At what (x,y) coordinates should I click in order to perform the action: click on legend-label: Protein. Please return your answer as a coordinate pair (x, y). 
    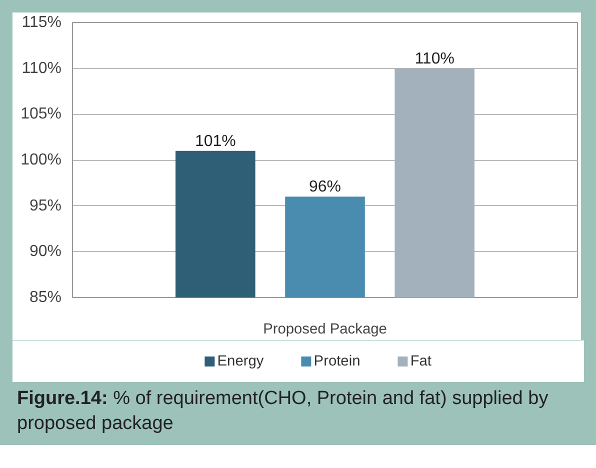
    Looking at the image, I should click on (337, 362).